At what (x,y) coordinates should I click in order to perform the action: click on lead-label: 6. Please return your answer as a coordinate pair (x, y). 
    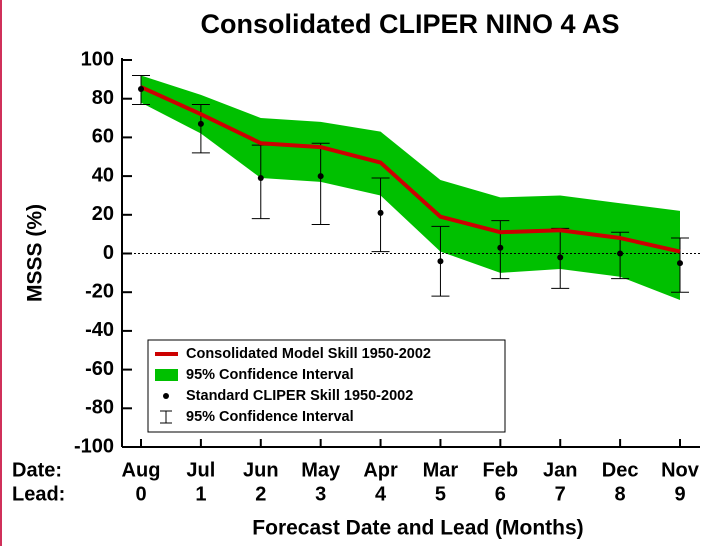
    Looking at the image, I should click on (500, 494).